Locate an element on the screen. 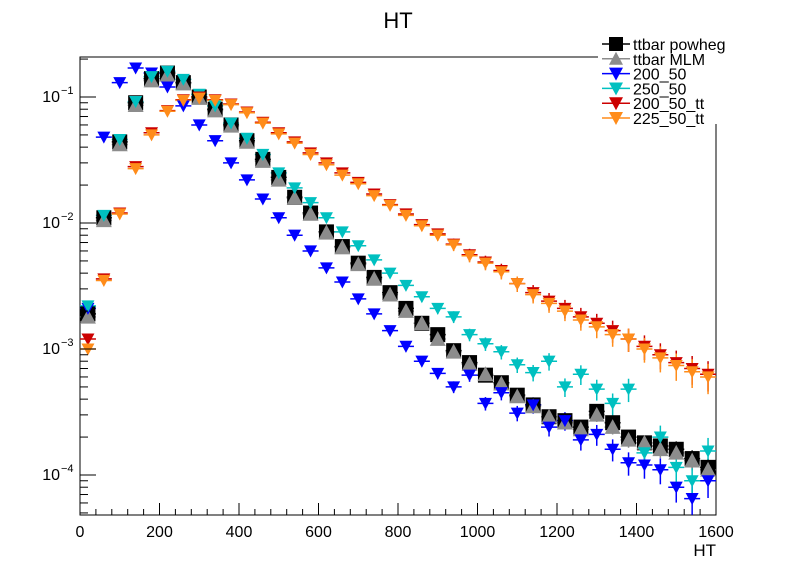 Image resolution: width=796 pixels, height=572 pixels. x-tick-label: 200 is located at coordinates (159, 532).